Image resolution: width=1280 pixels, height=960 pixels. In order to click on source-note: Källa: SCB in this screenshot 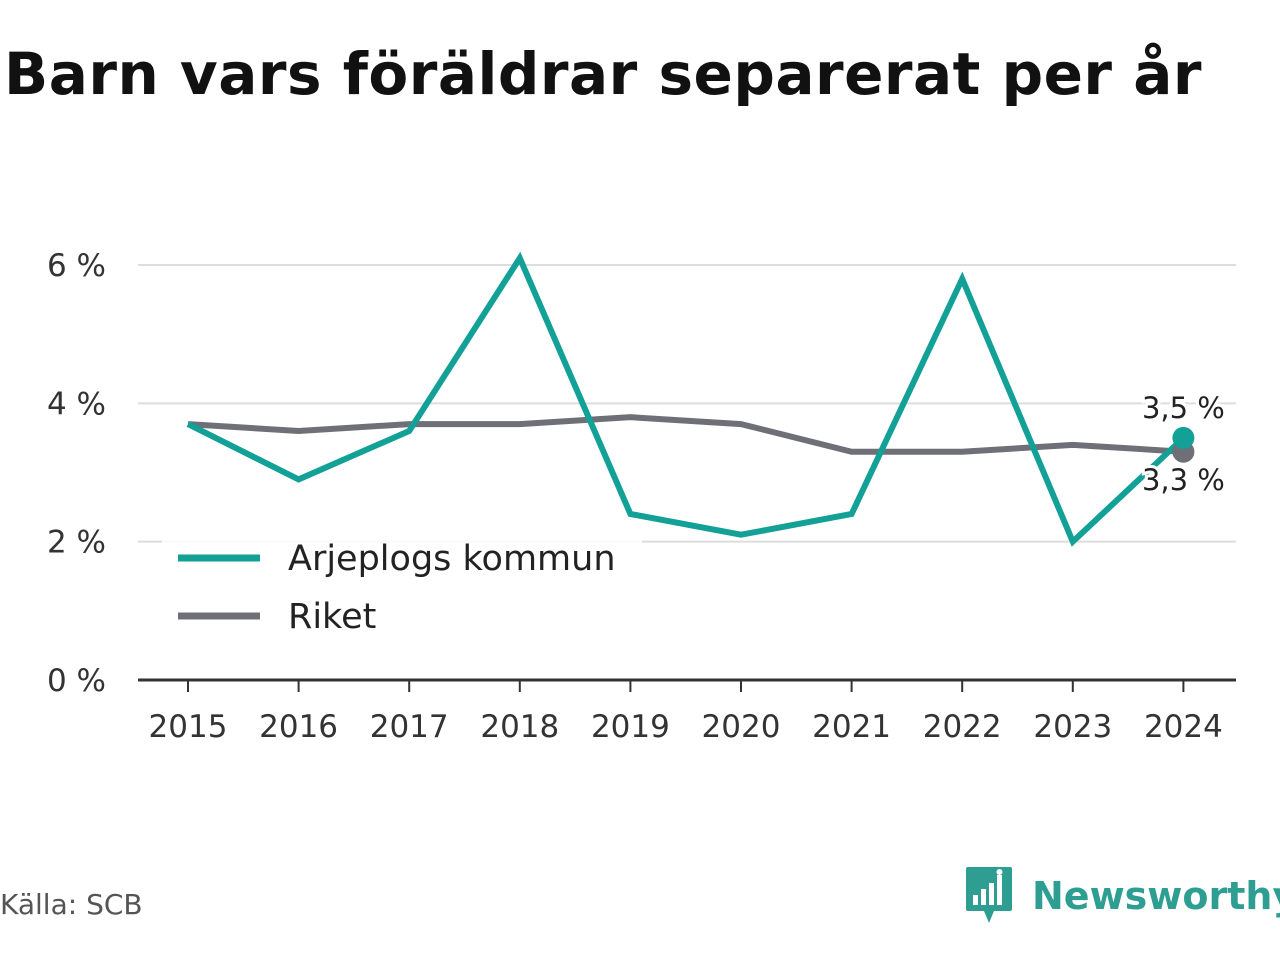, I will do `click(71, 904)`.